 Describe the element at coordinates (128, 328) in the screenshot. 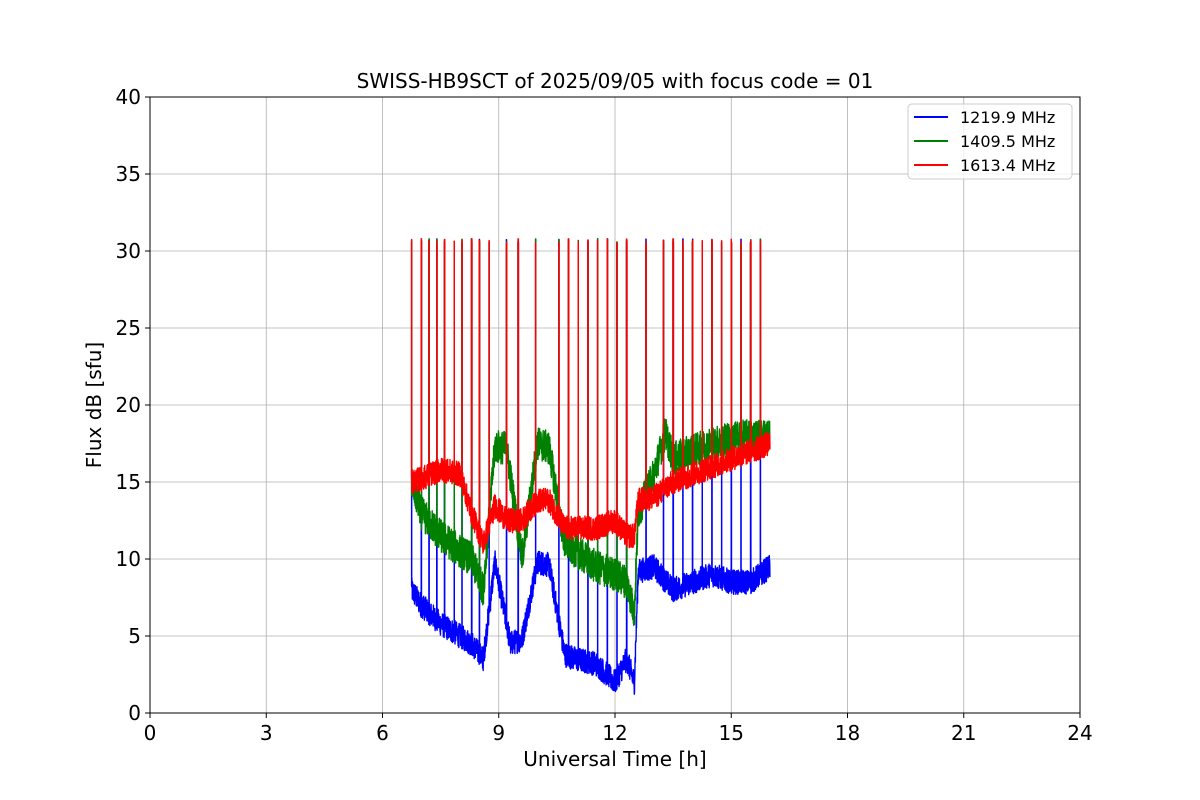

I see `y-tick-label: 25` at that location.